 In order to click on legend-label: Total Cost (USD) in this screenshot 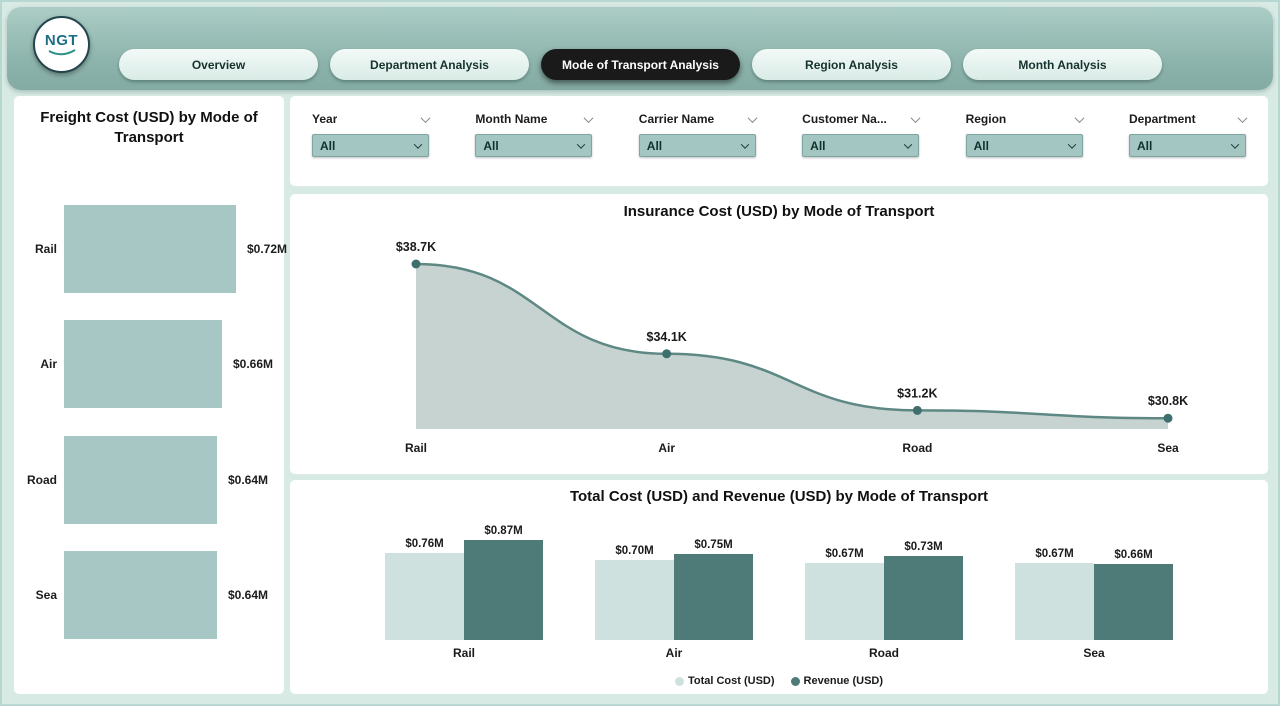, I will do `click(731, 681)`.